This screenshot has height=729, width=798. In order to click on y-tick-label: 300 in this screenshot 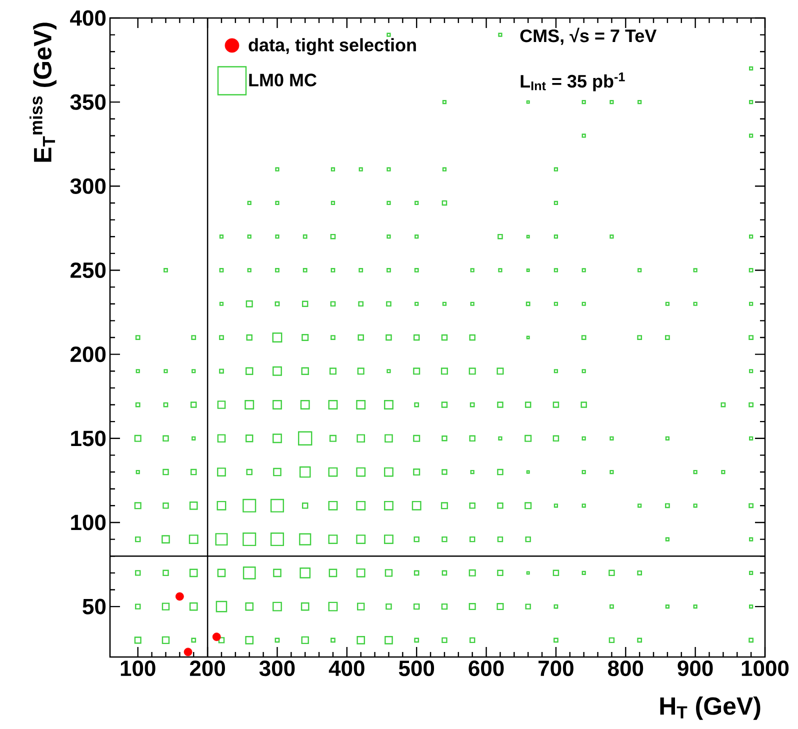, I will do `click(88, 186)`.